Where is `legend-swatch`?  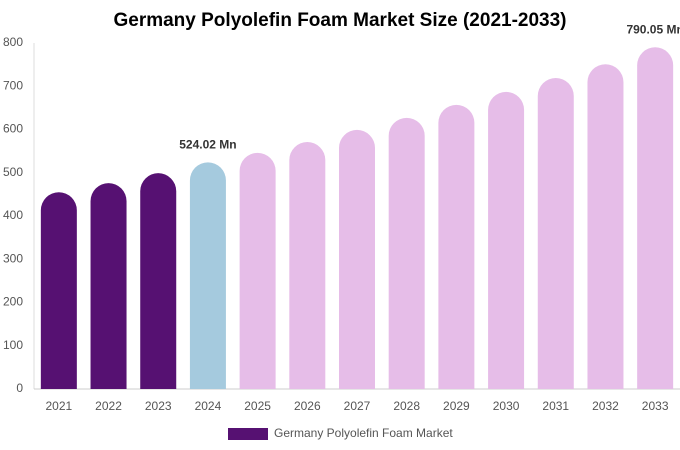 legend-swatch is located at coordinates (248, 434).